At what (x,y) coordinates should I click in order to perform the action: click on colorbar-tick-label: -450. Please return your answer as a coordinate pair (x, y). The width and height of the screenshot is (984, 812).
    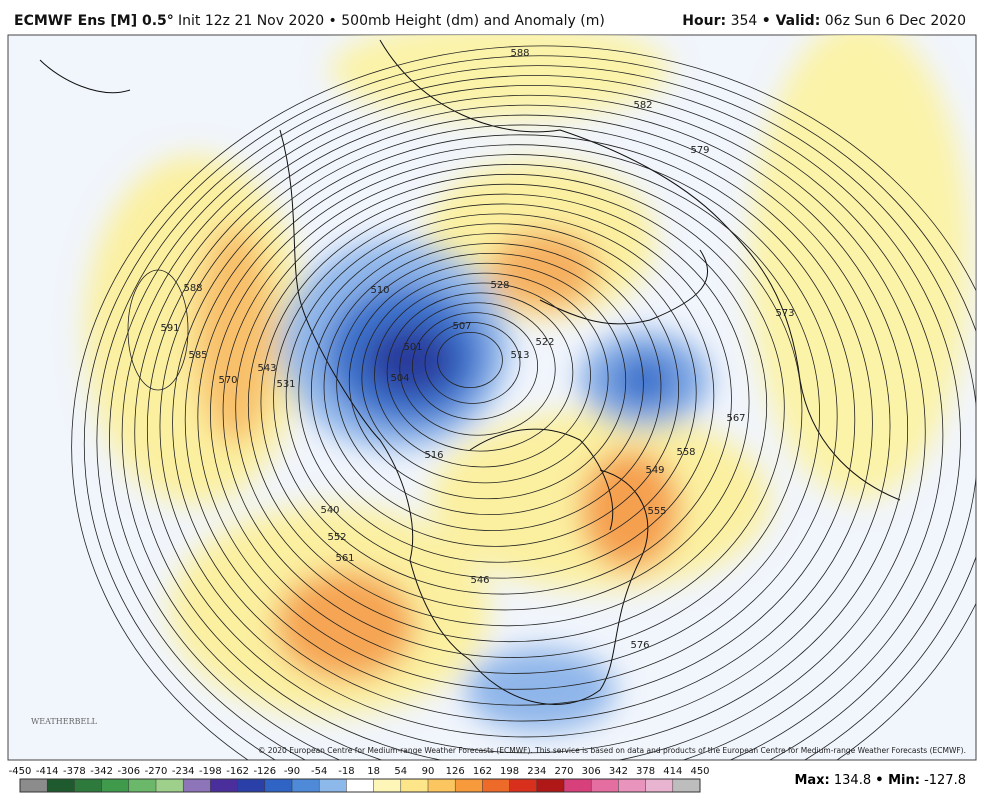
    Looking at the image, I should click on (20, 771).